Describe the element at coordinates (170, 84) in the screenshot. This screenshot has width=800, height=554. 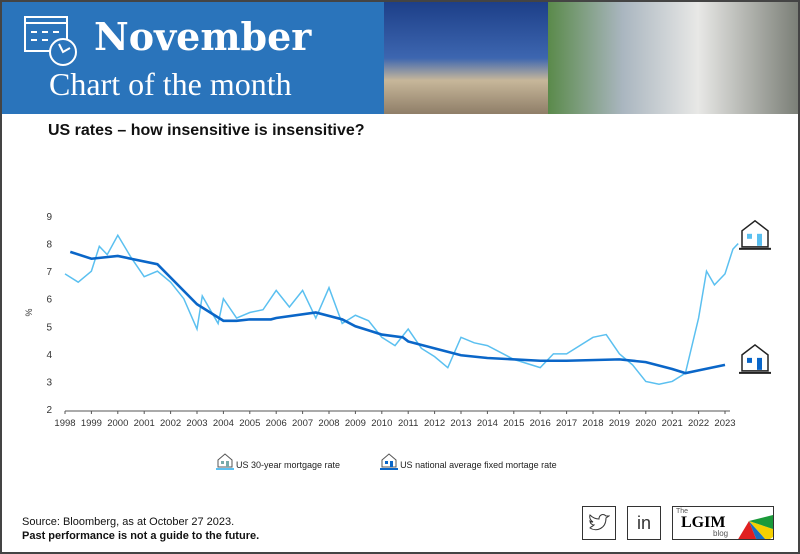
I see `series-title: Chart of the month` at that location.